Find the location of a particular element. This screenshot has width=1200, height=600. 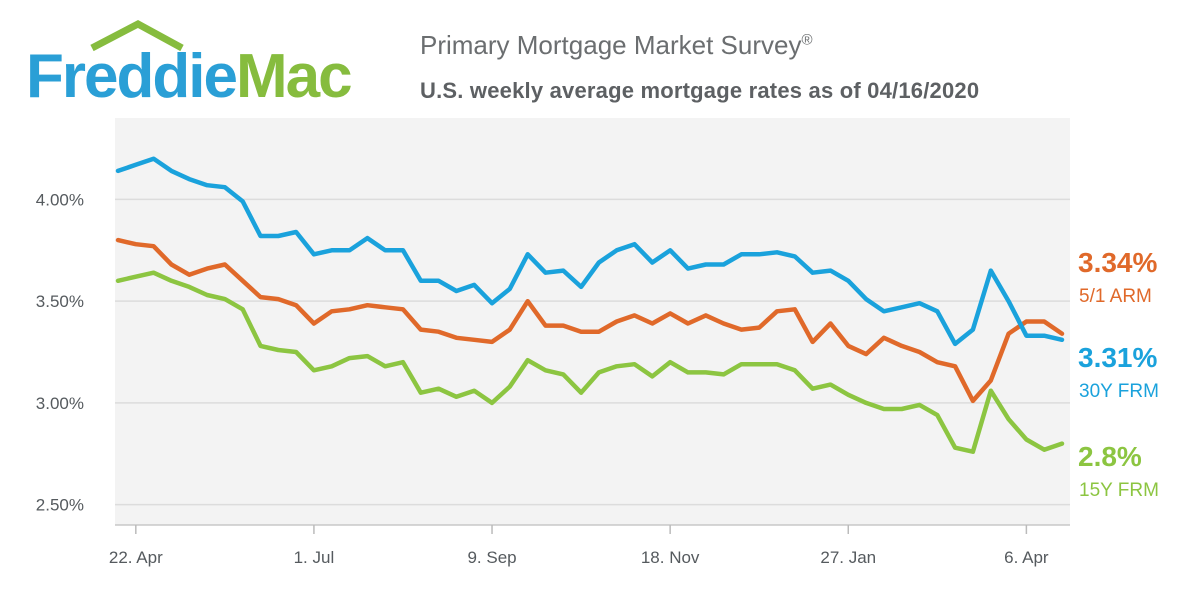

series-end-value: 3.31% is located at coordinates (1117, 357).